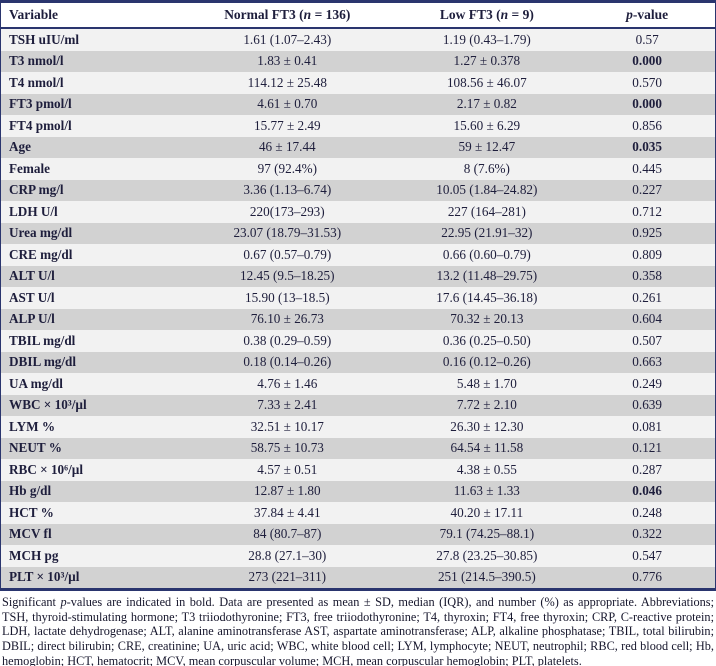 The width and height of the screenshot is (716, 666). What do you see at coordinates (36, 61) in the screenshot?
I see `variable-label: T3 nmol/l` at bounding box center [36, 61].